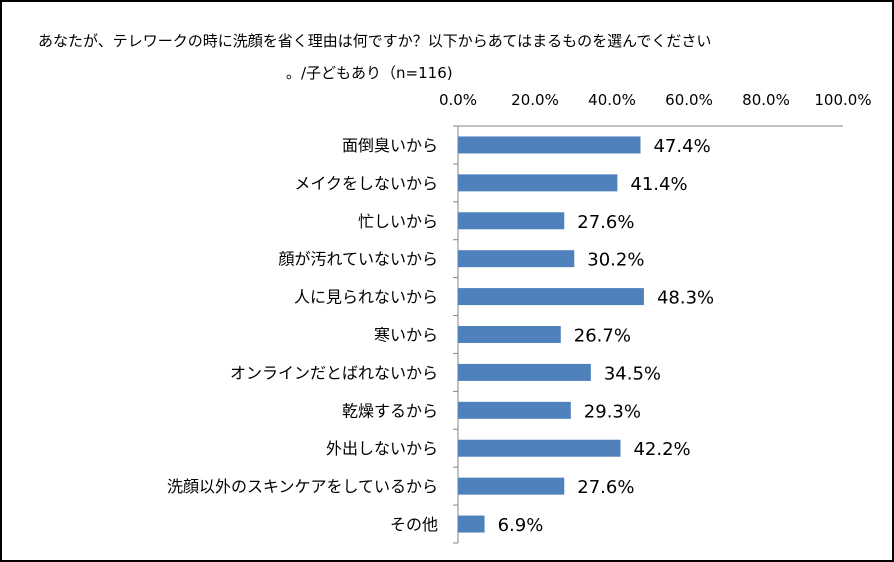 The image size is (894, 562). Describe the element at coordinates (689, 100) in the screenshot. I see `x-tick-label: 60.0%` at that location.